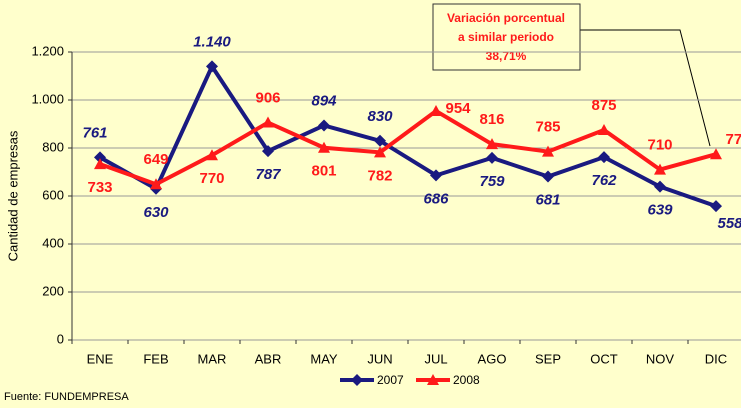 The image size is (741, 408). Describe the element at coordinates (604, 180) in the screenshot. I see `data-label: 762` at that location.